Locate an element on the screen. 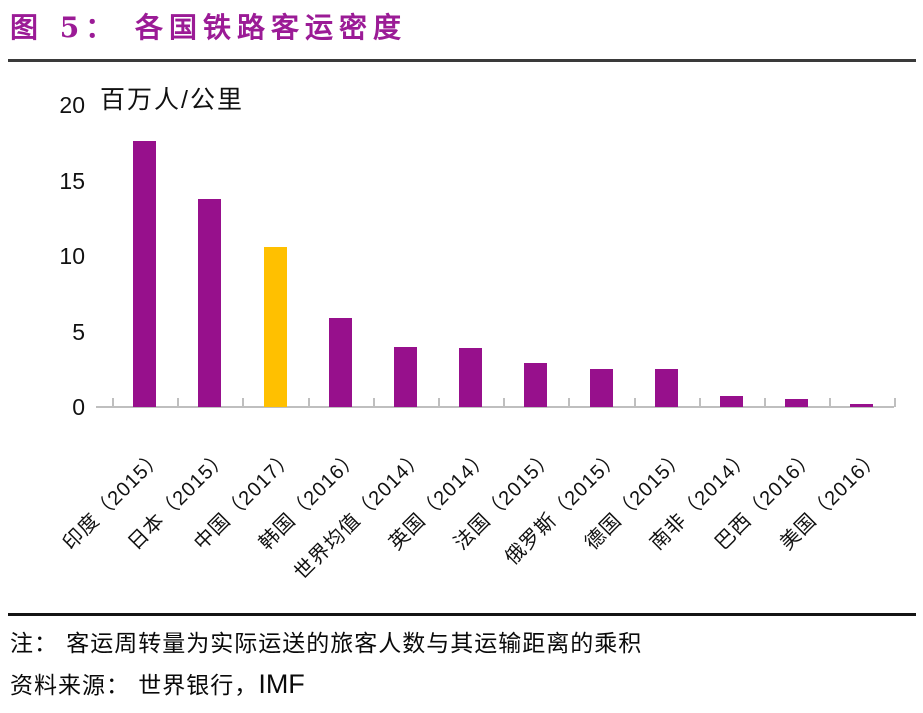 This screenshot has height=713, width=923. x-axis-label: 俄罗斯（2015） is located at coordinates (562, 507).